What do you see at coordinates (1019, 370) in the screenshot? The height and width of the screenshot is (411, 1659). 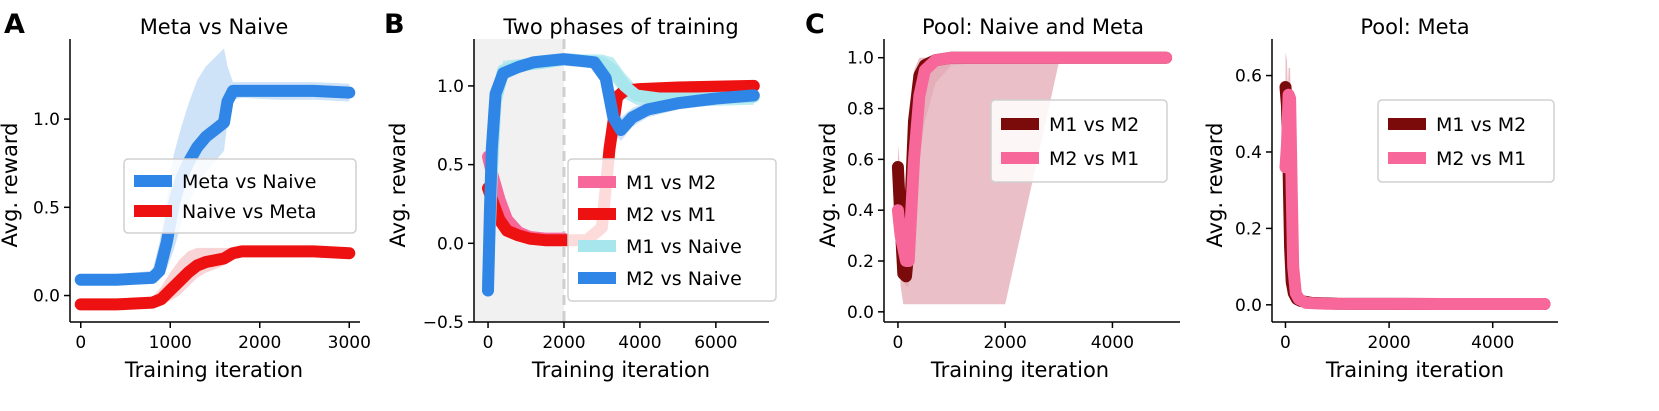 I see `panel-c-xlabel: Training iteration` at bounding box center [1019, 370].